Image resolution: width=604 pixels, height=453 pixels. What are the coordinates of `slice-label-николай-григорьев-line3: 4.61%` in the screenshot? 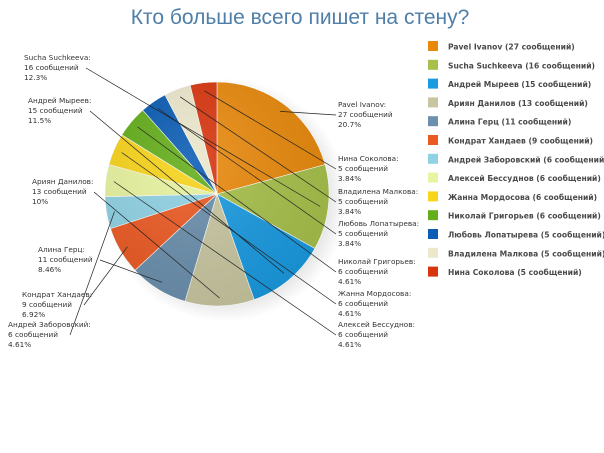 It's located at (349, 281).